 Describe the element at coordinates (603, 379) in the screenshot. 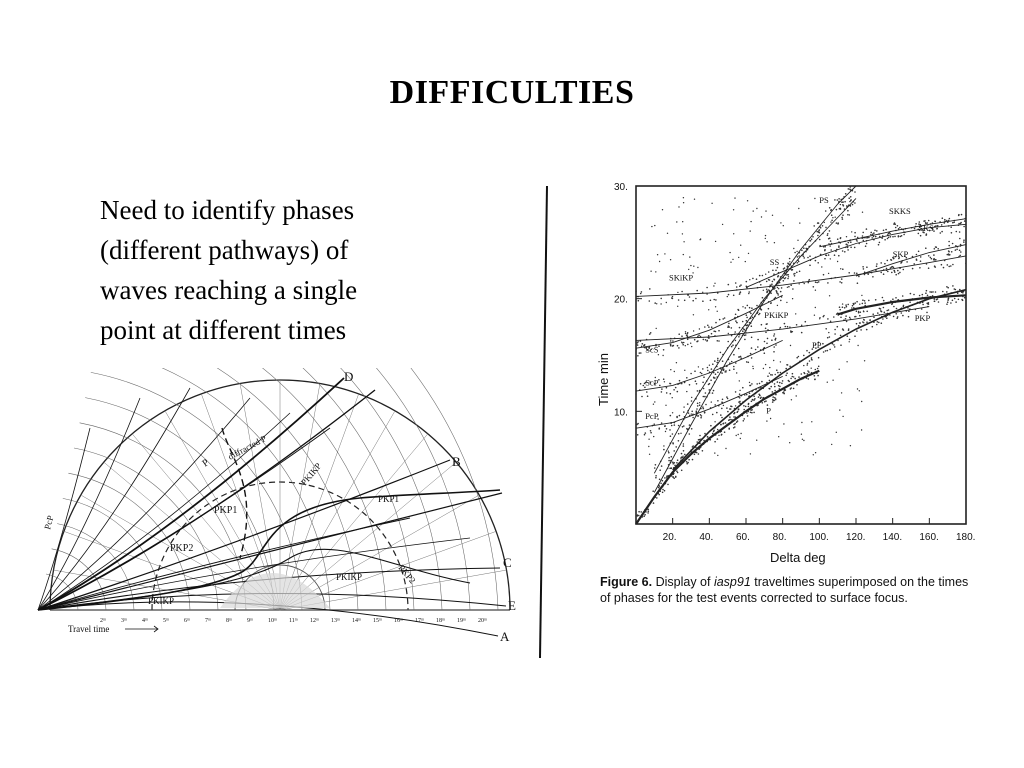

I see `chart-y-label: Time min` at that location.